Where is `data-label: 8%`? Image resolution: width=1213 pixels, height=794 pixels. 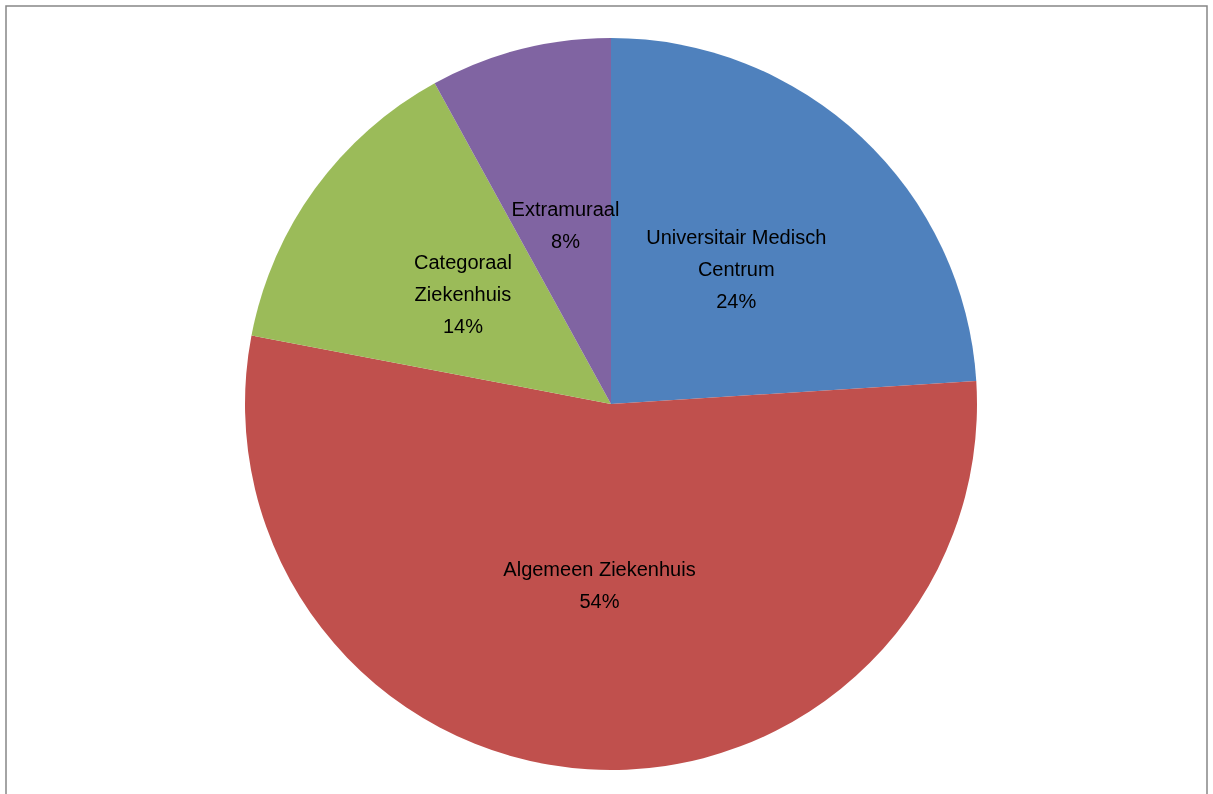
data-label: 8% is located at coordinates (566, 241).